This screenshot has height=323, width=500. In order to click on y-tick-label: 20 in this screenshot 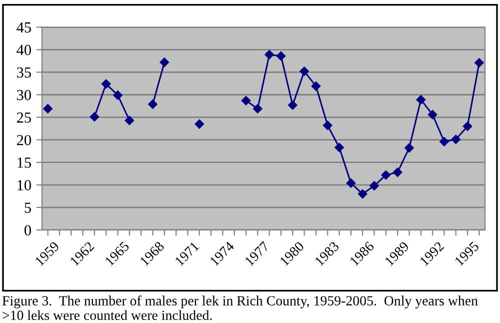, I will do `click(23, 140)`.